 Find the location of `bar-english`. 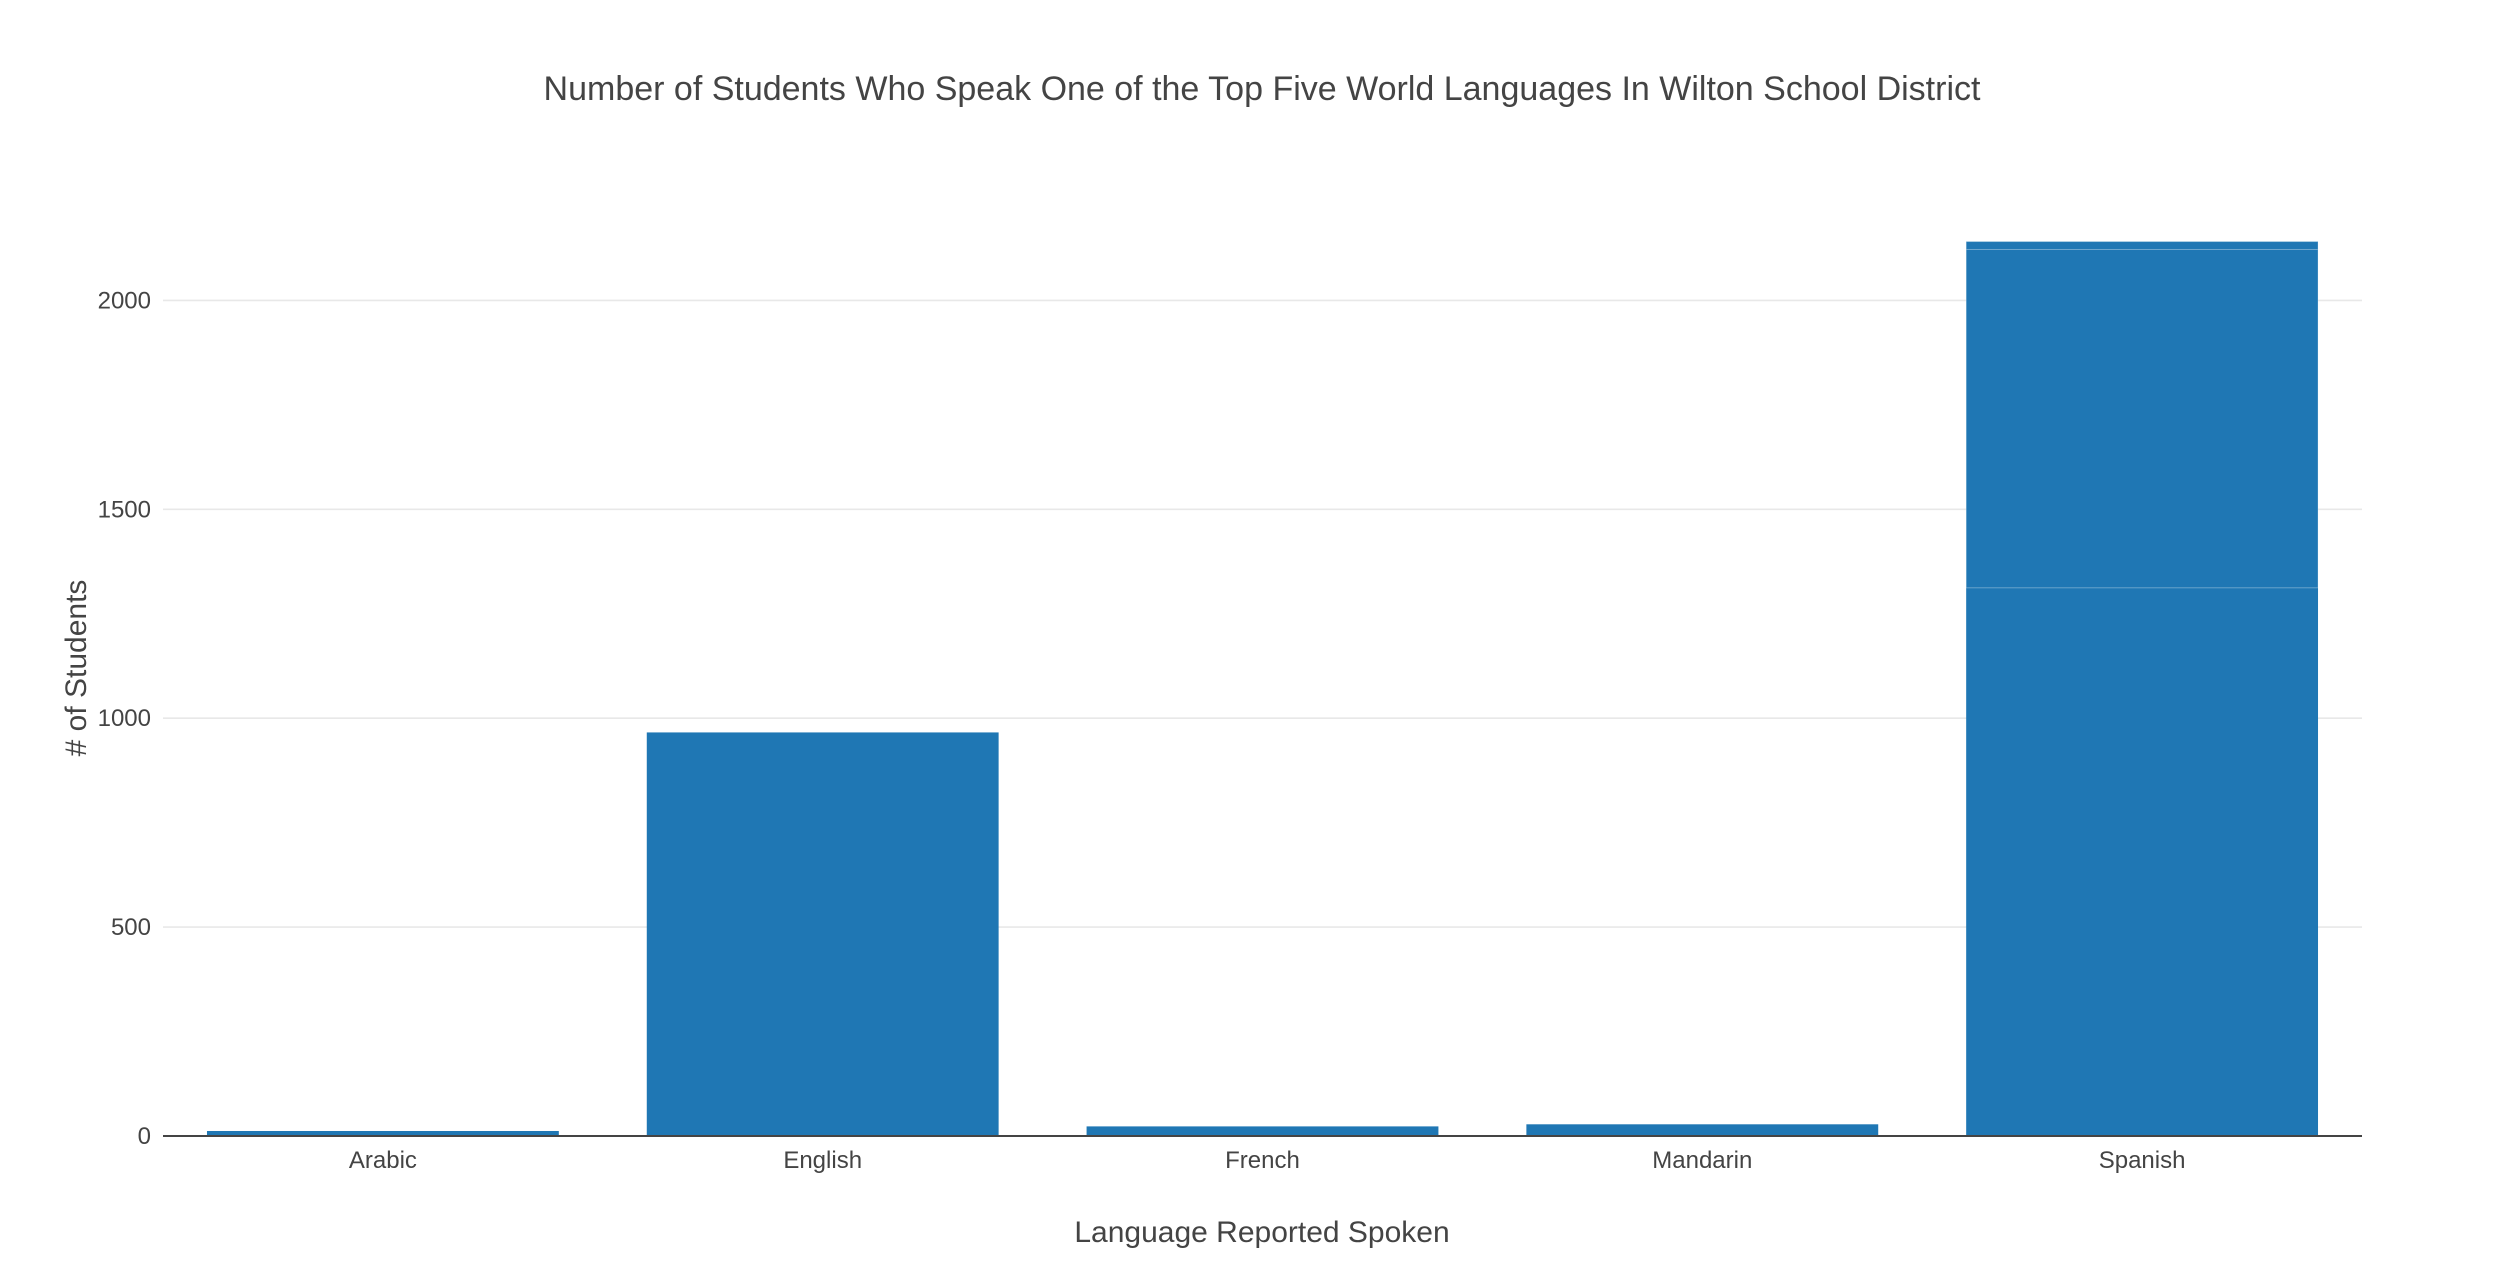

bar-english is located at coordinates (822, 934).